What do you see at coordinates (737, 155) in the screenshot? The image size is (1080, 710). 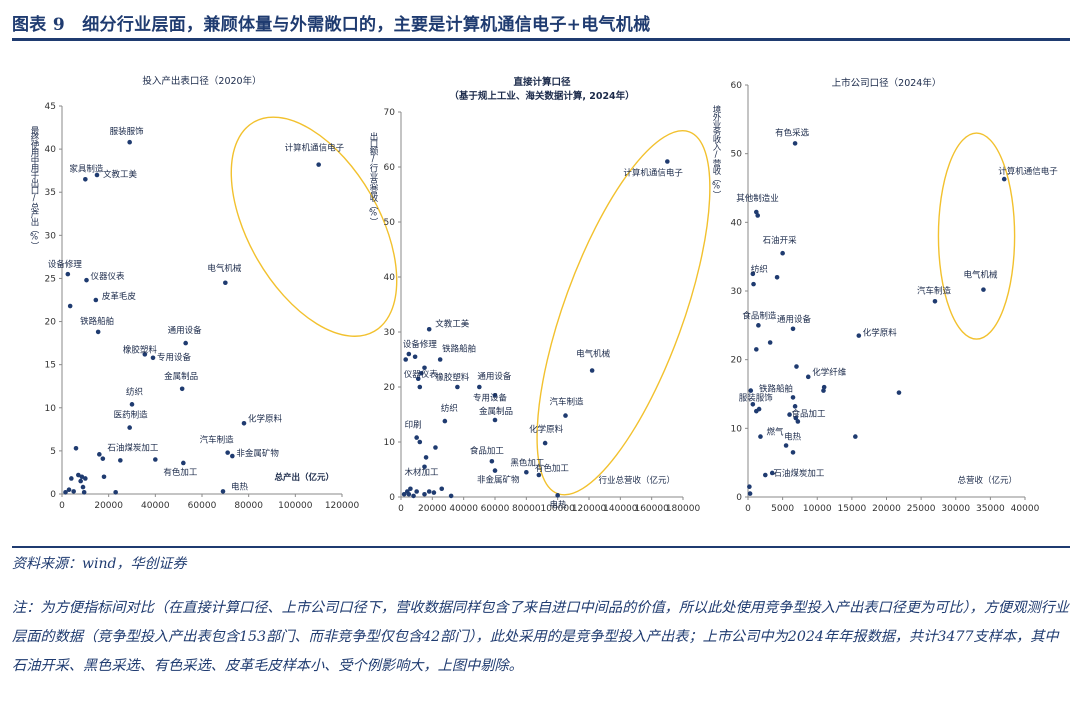 I see `y-tick-label: 50` at bounding box center [737, 155].